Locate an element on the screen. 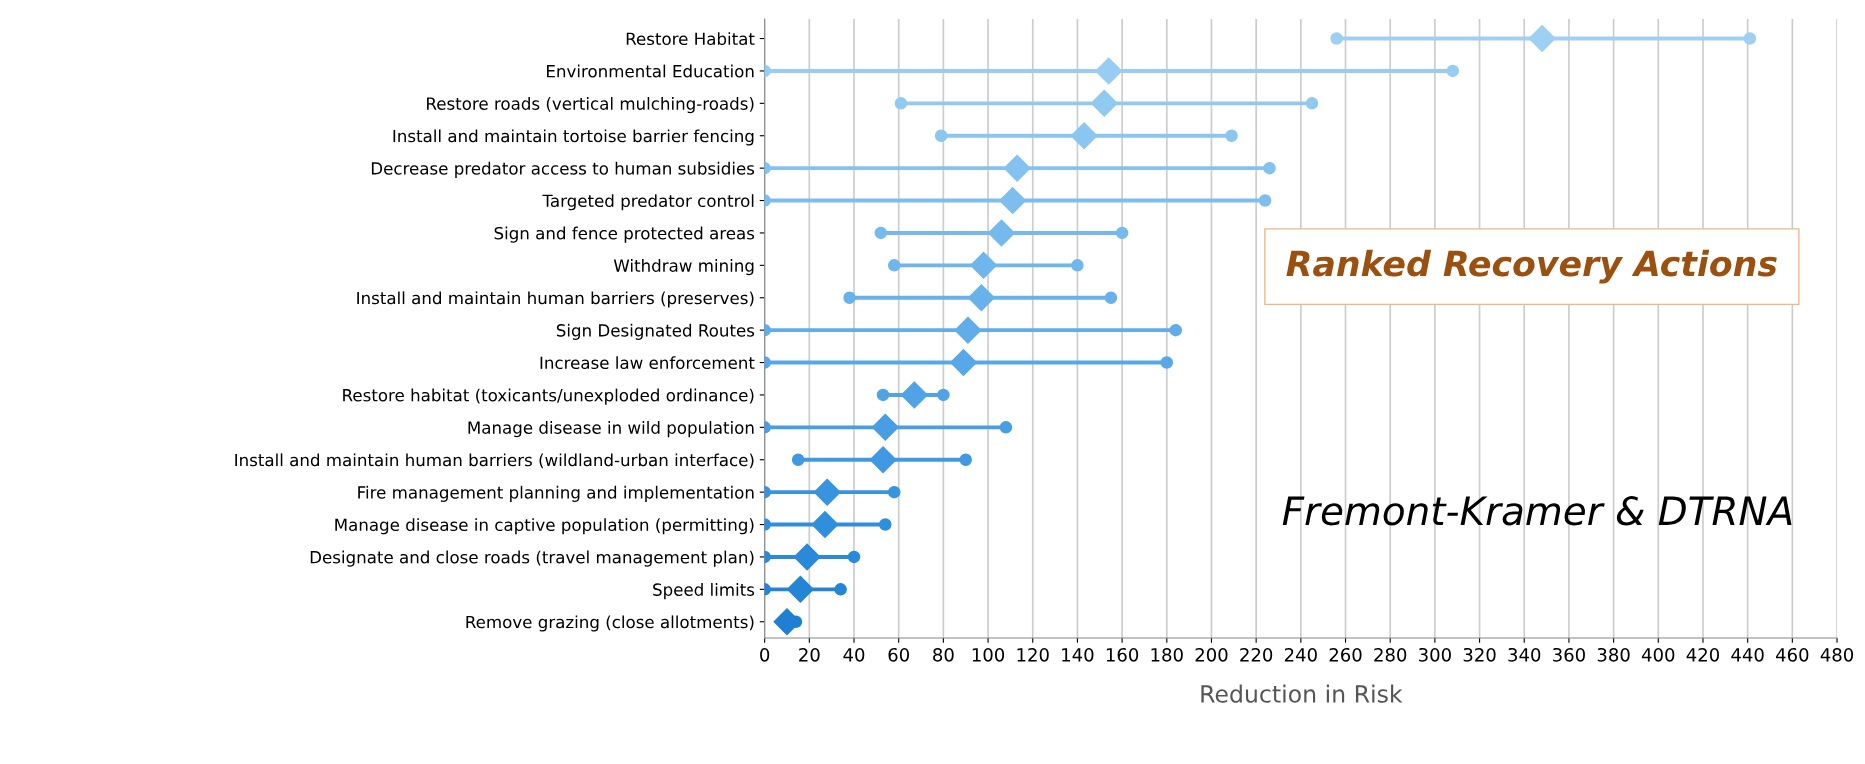  y-tick-label: Install and maintain human barriers (preserves) is located at coordinates (555, 299).